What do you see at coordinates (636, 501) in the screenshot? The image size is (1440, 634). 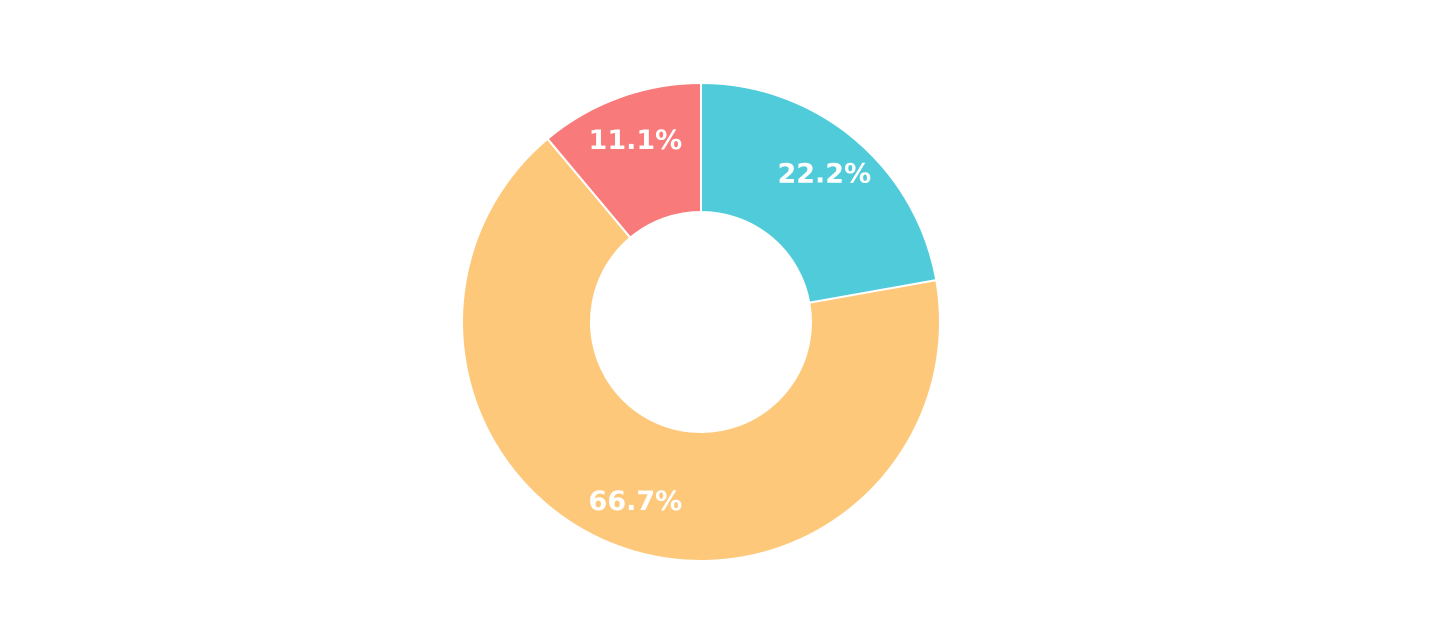 I see `slice-label: 66.7%` at bounding box center [636, 501].